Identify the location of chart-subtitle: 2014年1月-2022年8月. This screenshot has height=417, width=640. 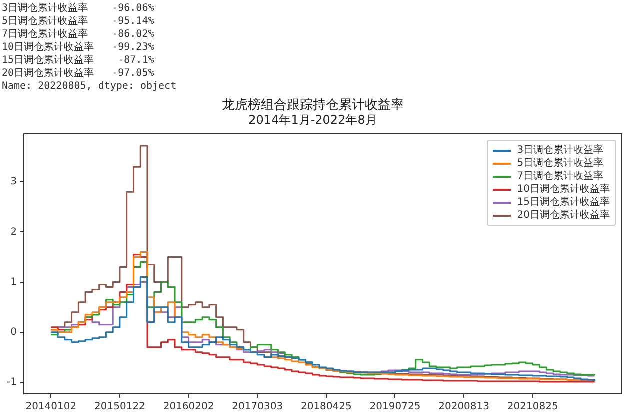
(313, 119).